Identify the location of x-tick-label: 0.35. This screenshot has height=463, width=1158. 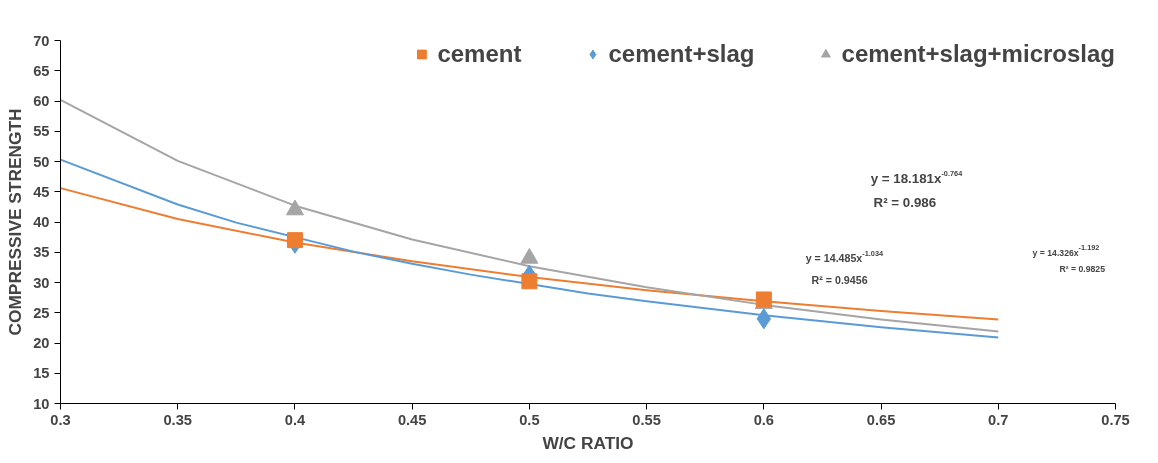
(177, 419).